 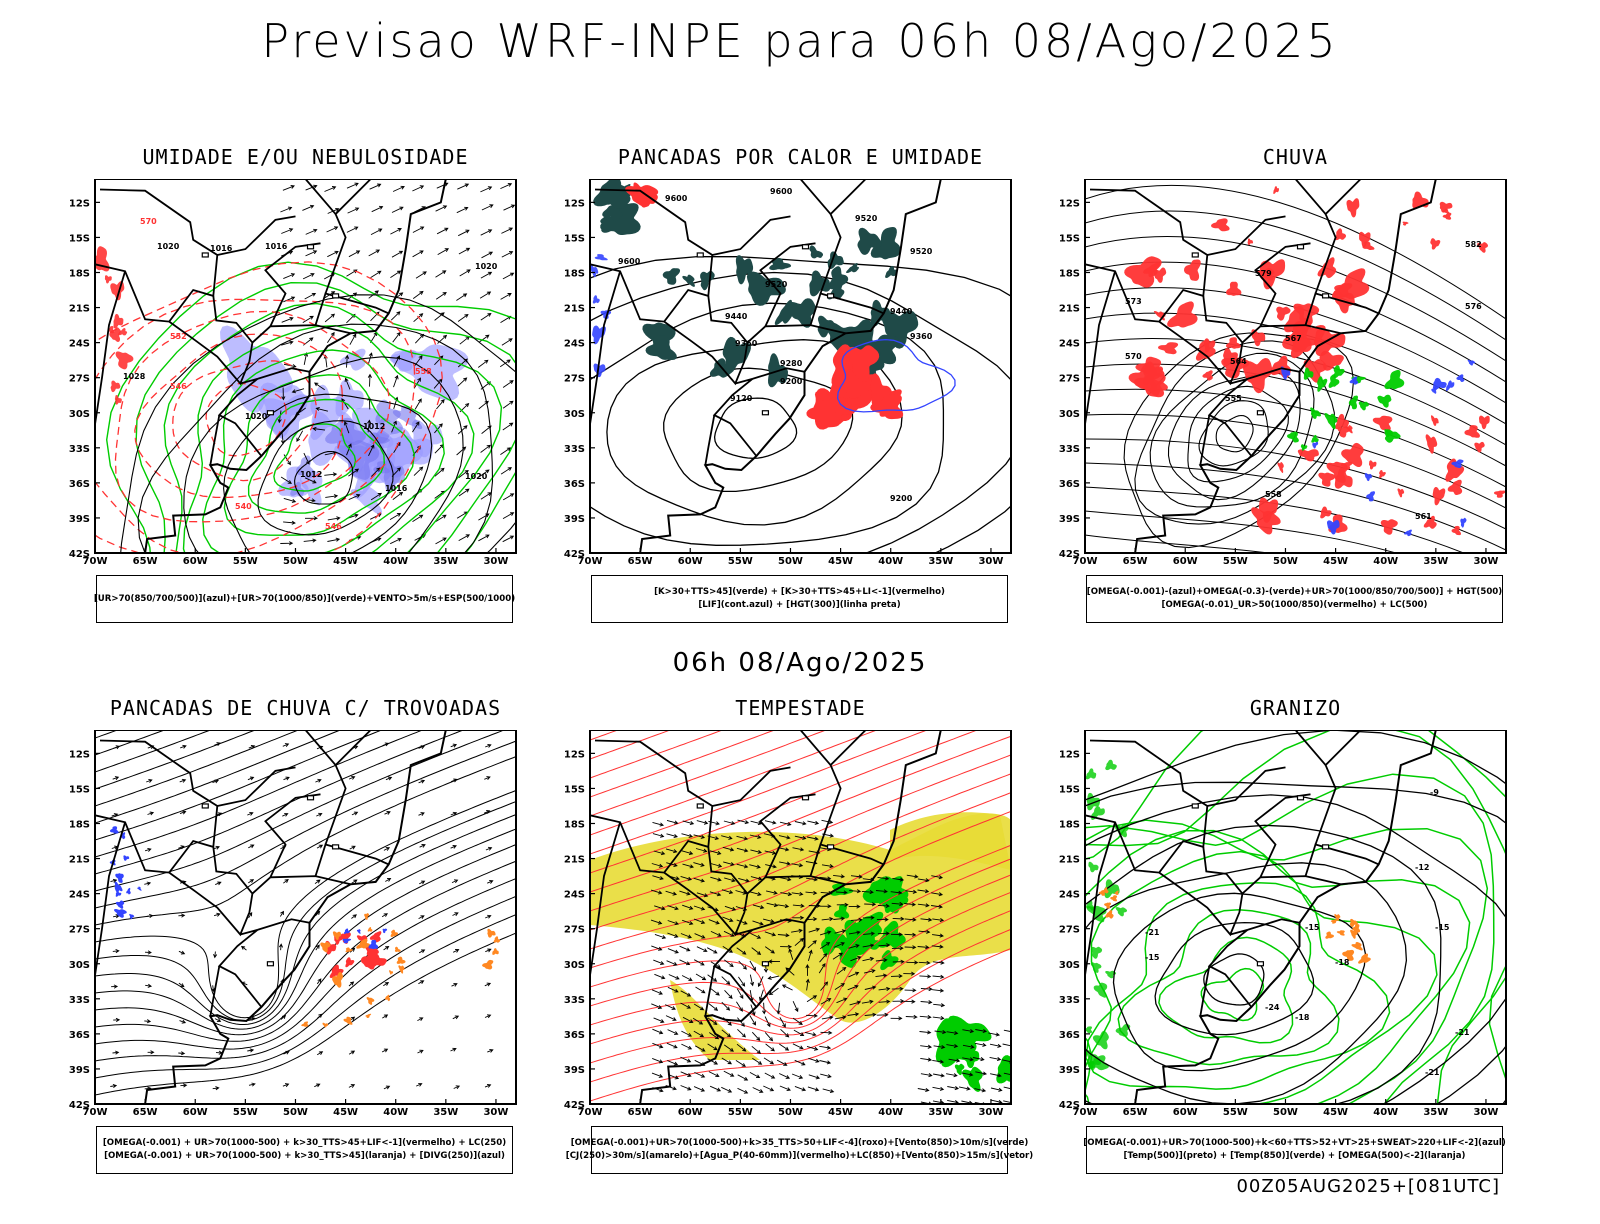 What do you see at coordinates (1069, 274) in the screenshot?
I see `y-tick-label: 18S` at bounding box center [1069, 274].